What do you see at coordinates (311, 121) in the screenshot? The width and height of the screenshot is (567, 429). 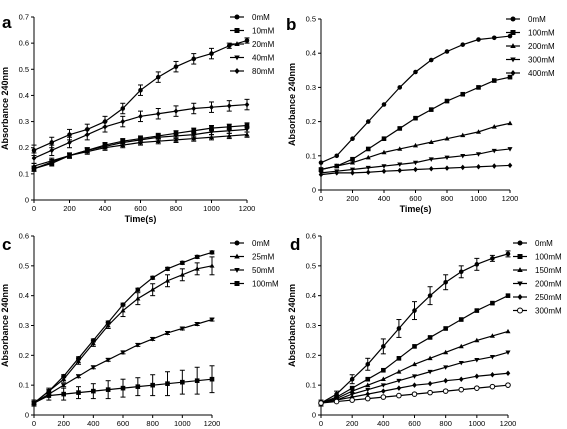 I see `y-tick-label-b-2: 0.2` at bounding box center [311, 121].